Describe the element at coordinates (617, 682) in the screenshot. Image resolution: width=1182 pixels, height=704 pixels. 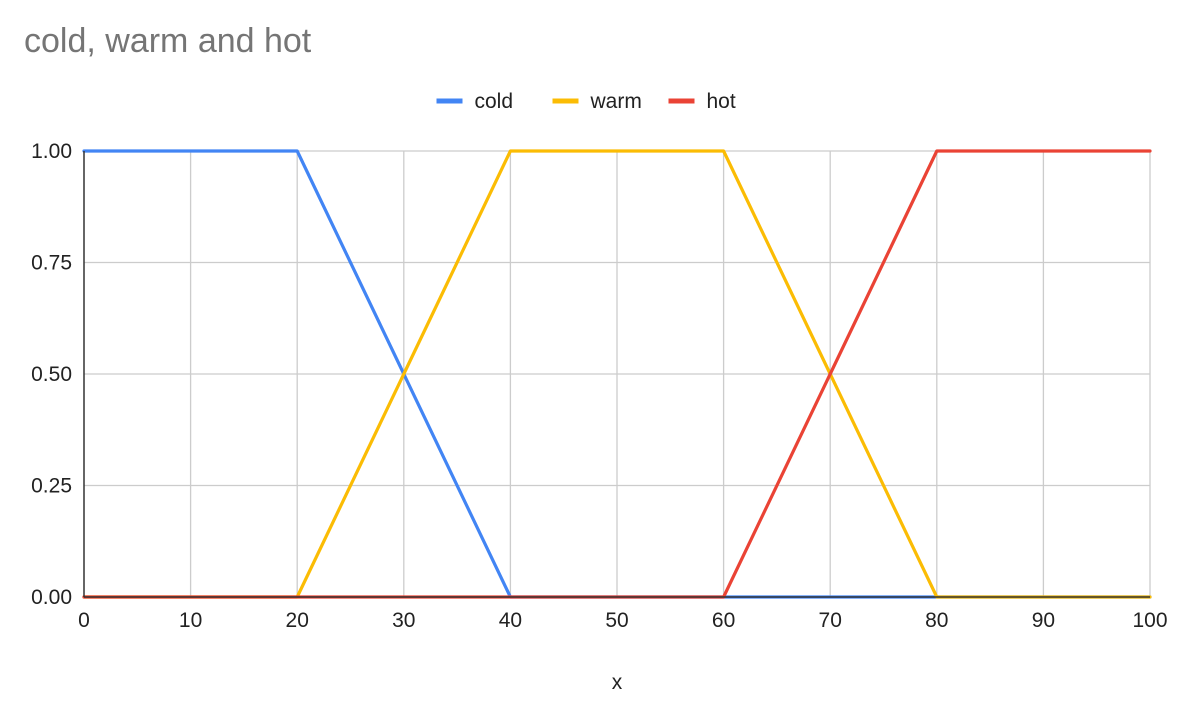
I see `x-axis-label: x` at that location.